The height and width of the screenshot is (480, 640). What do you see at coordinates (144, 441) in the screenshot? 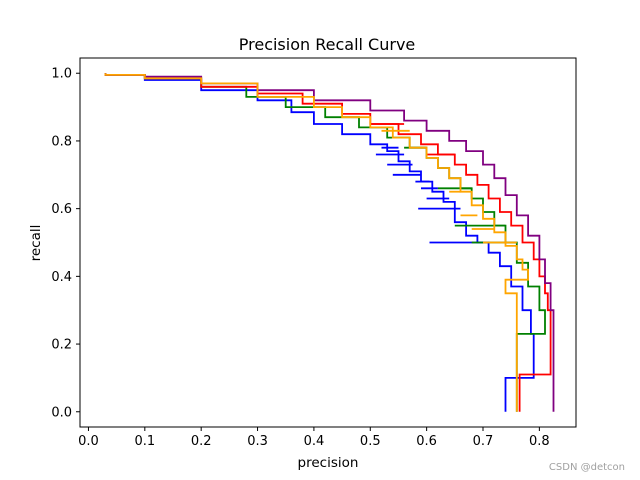
I see `x-tick-label-1: 0.1` at bounding box center [144, 441].